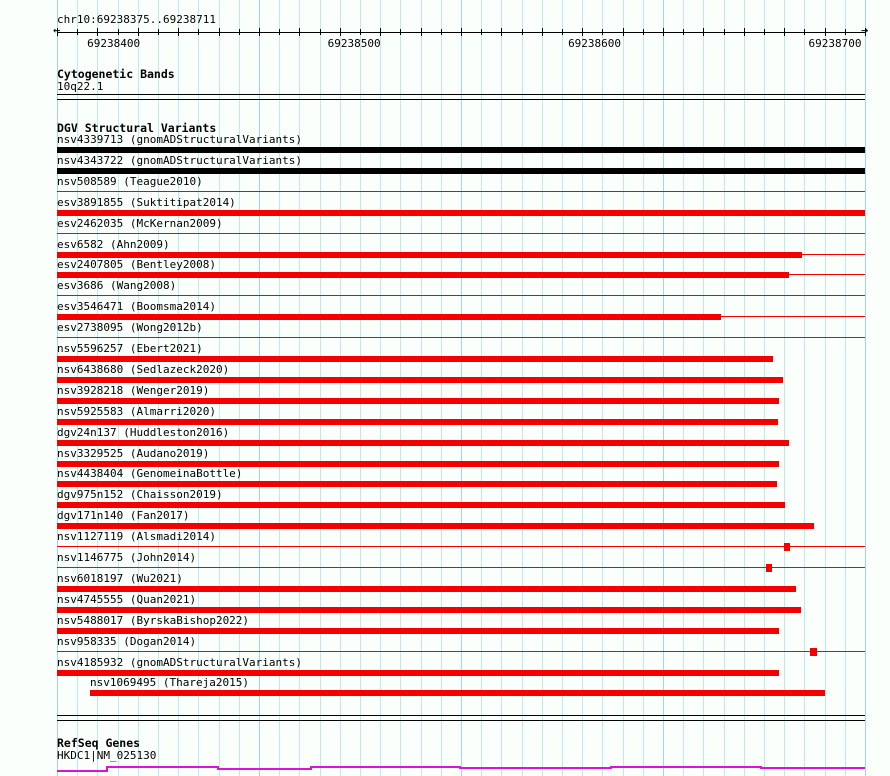 This screenshot has width=890, height=776. What do you see at coordinates (180, 160) in the screenshot?
I see `track-label: nsv4343722 (gnomADStructuralVariants)` at bounding box center [180, 160].